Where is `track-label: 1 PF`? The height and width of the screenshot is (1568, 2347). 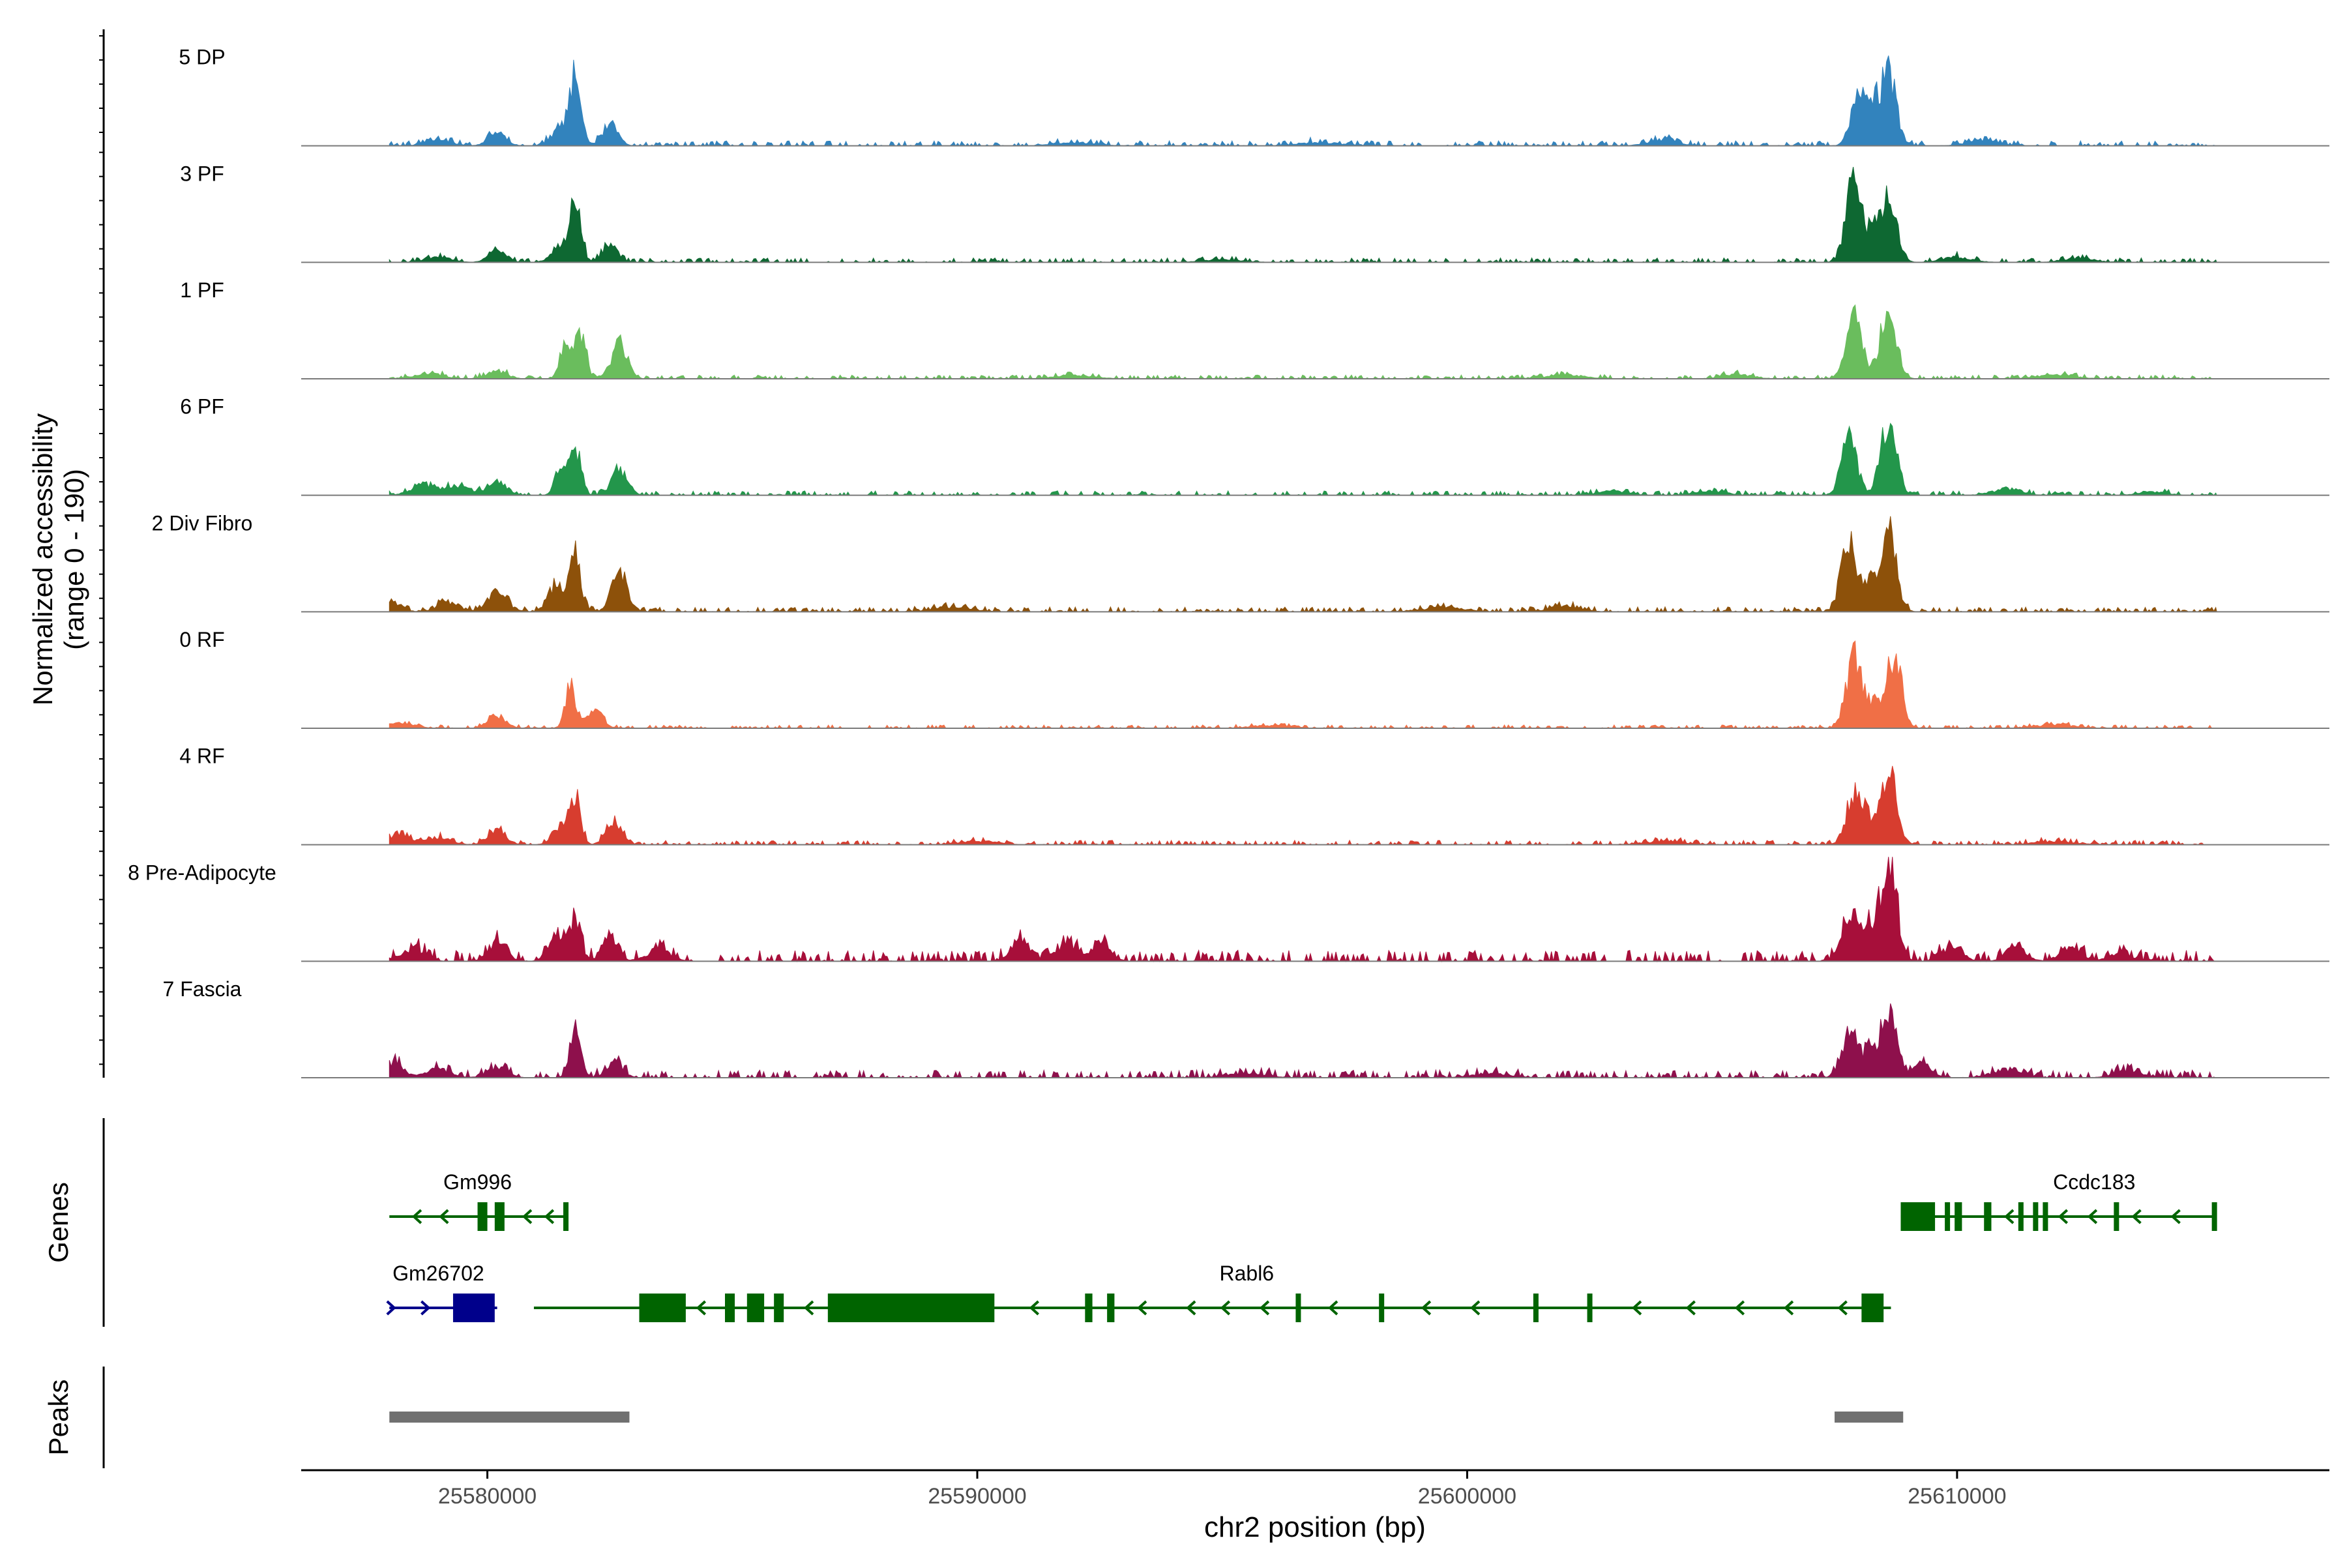
track-label: 1 PF is located at coordinates (202, 290).